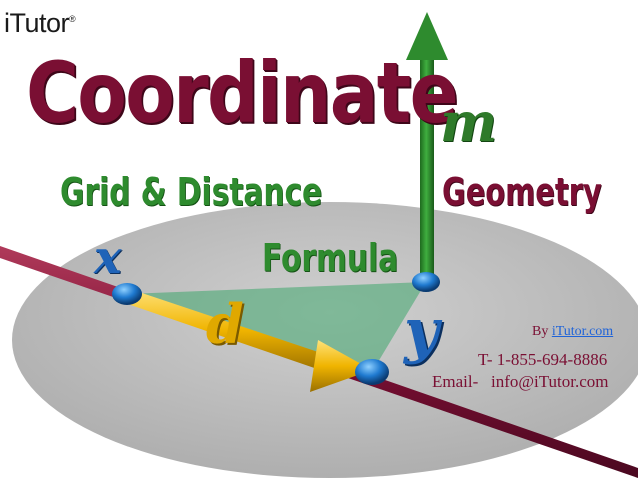 The height and width of the screenshot is (479, 638). What do you see at coordinates (421, 331) in the screenshot?
I see `label-y: y` at bounding box center [421, 331].